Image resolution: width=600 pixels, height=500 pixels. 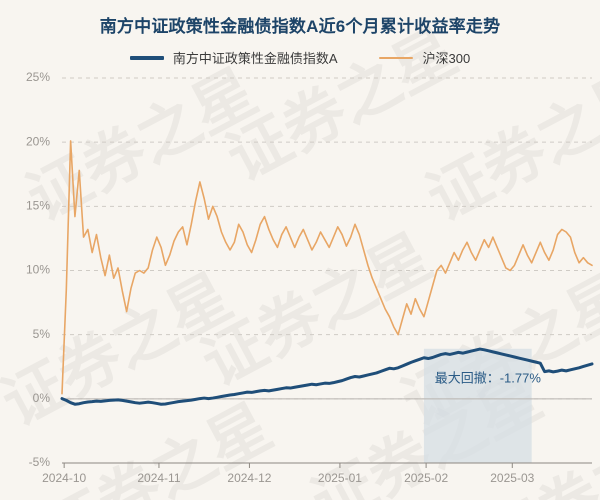 I want to click on y-axis-tick-label: 0%, so click(x=42, y=398).